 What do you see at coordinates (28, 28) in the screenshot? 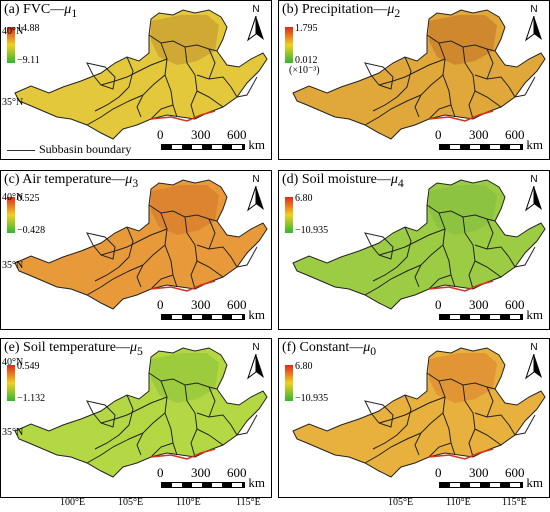
I see `legend-max-label: 14.88` at bounding box center [28, 28].